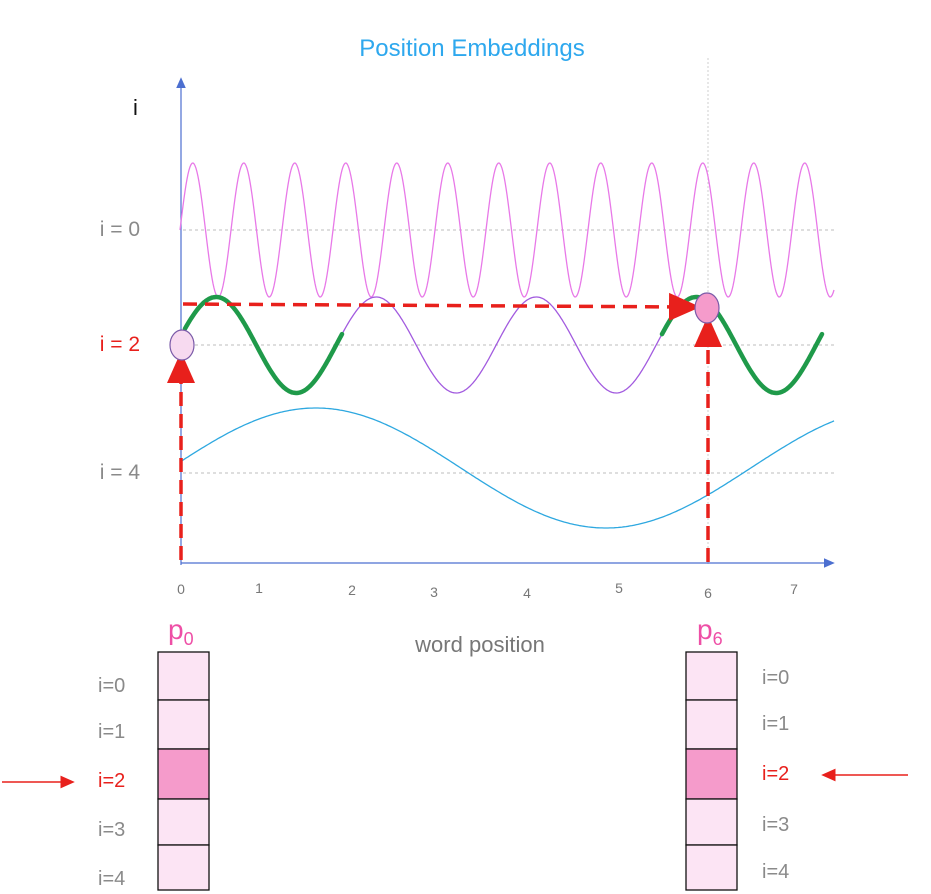 This screenshot has height=894, width=931. What do you see at coordinates (111, 879) in the screenshot?
I see `vector-left-row-label: i=4` at bounding box center [111, 879].